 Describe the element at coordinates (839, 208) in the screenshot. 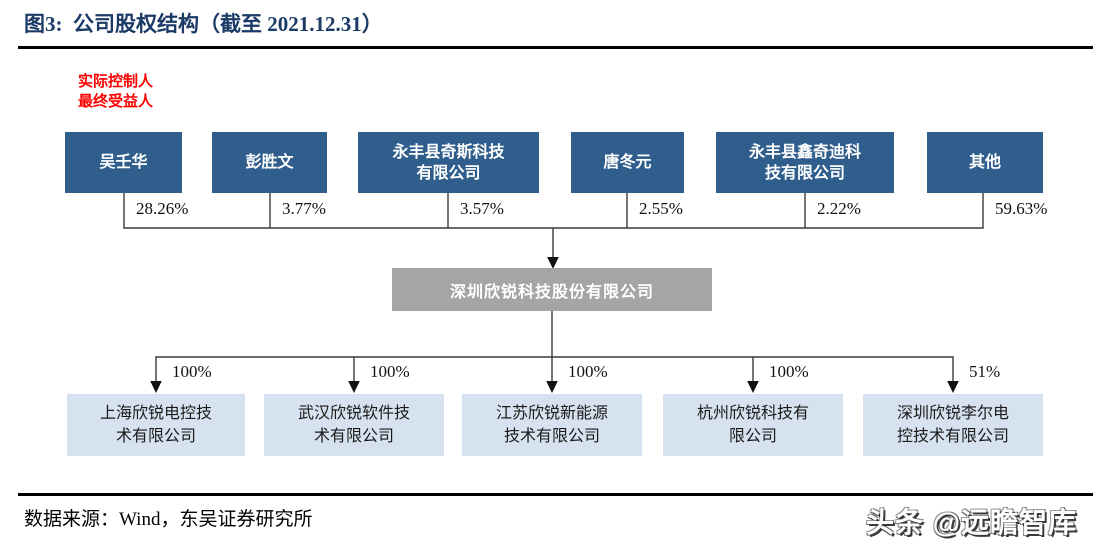

I see `shareholding-percent: 2.22%` at that location.